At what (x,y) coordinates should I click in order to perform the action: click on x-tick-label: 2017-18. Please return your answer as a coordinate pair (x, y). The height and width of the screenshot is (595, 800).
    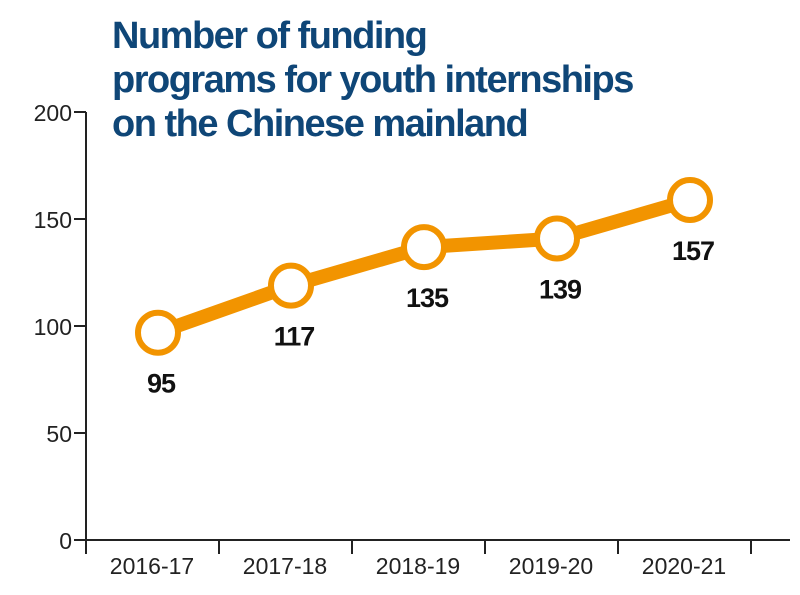
    Looking at the image, I should click on (285, 566).